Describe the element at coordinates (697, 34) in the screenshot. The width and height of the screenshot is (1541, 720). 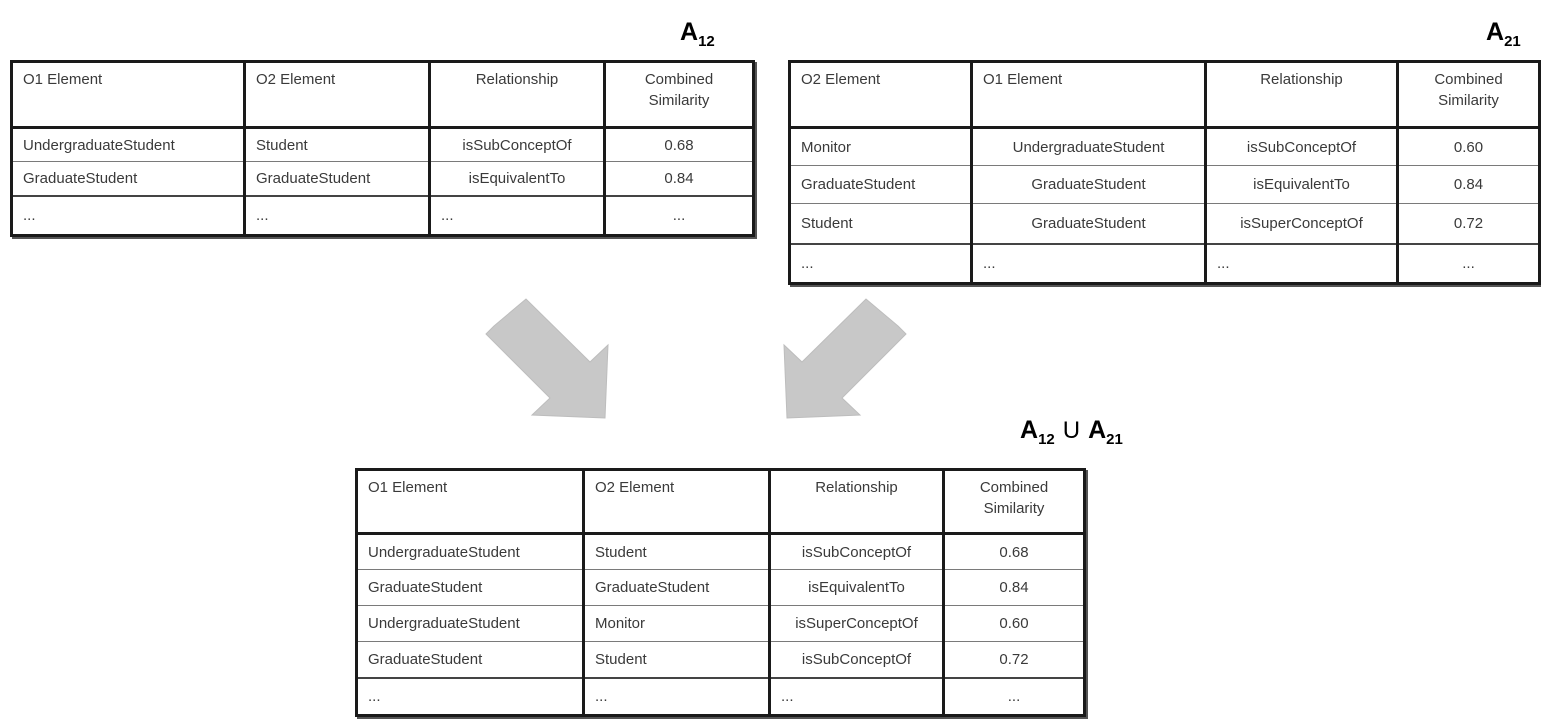
I see `label-a12: A12` at that location.